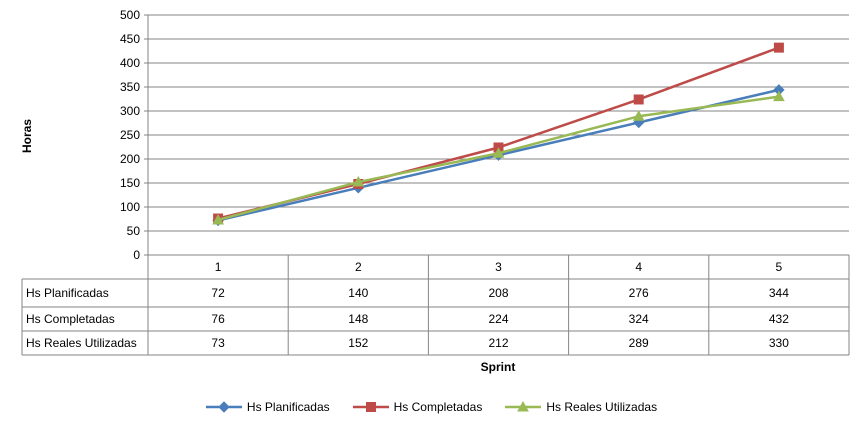 The width and height of the screenshot is (862, 429). Describe the element at coordinates (498, 267) in the screenshot. I see `x-tick-label: 3` at that location.